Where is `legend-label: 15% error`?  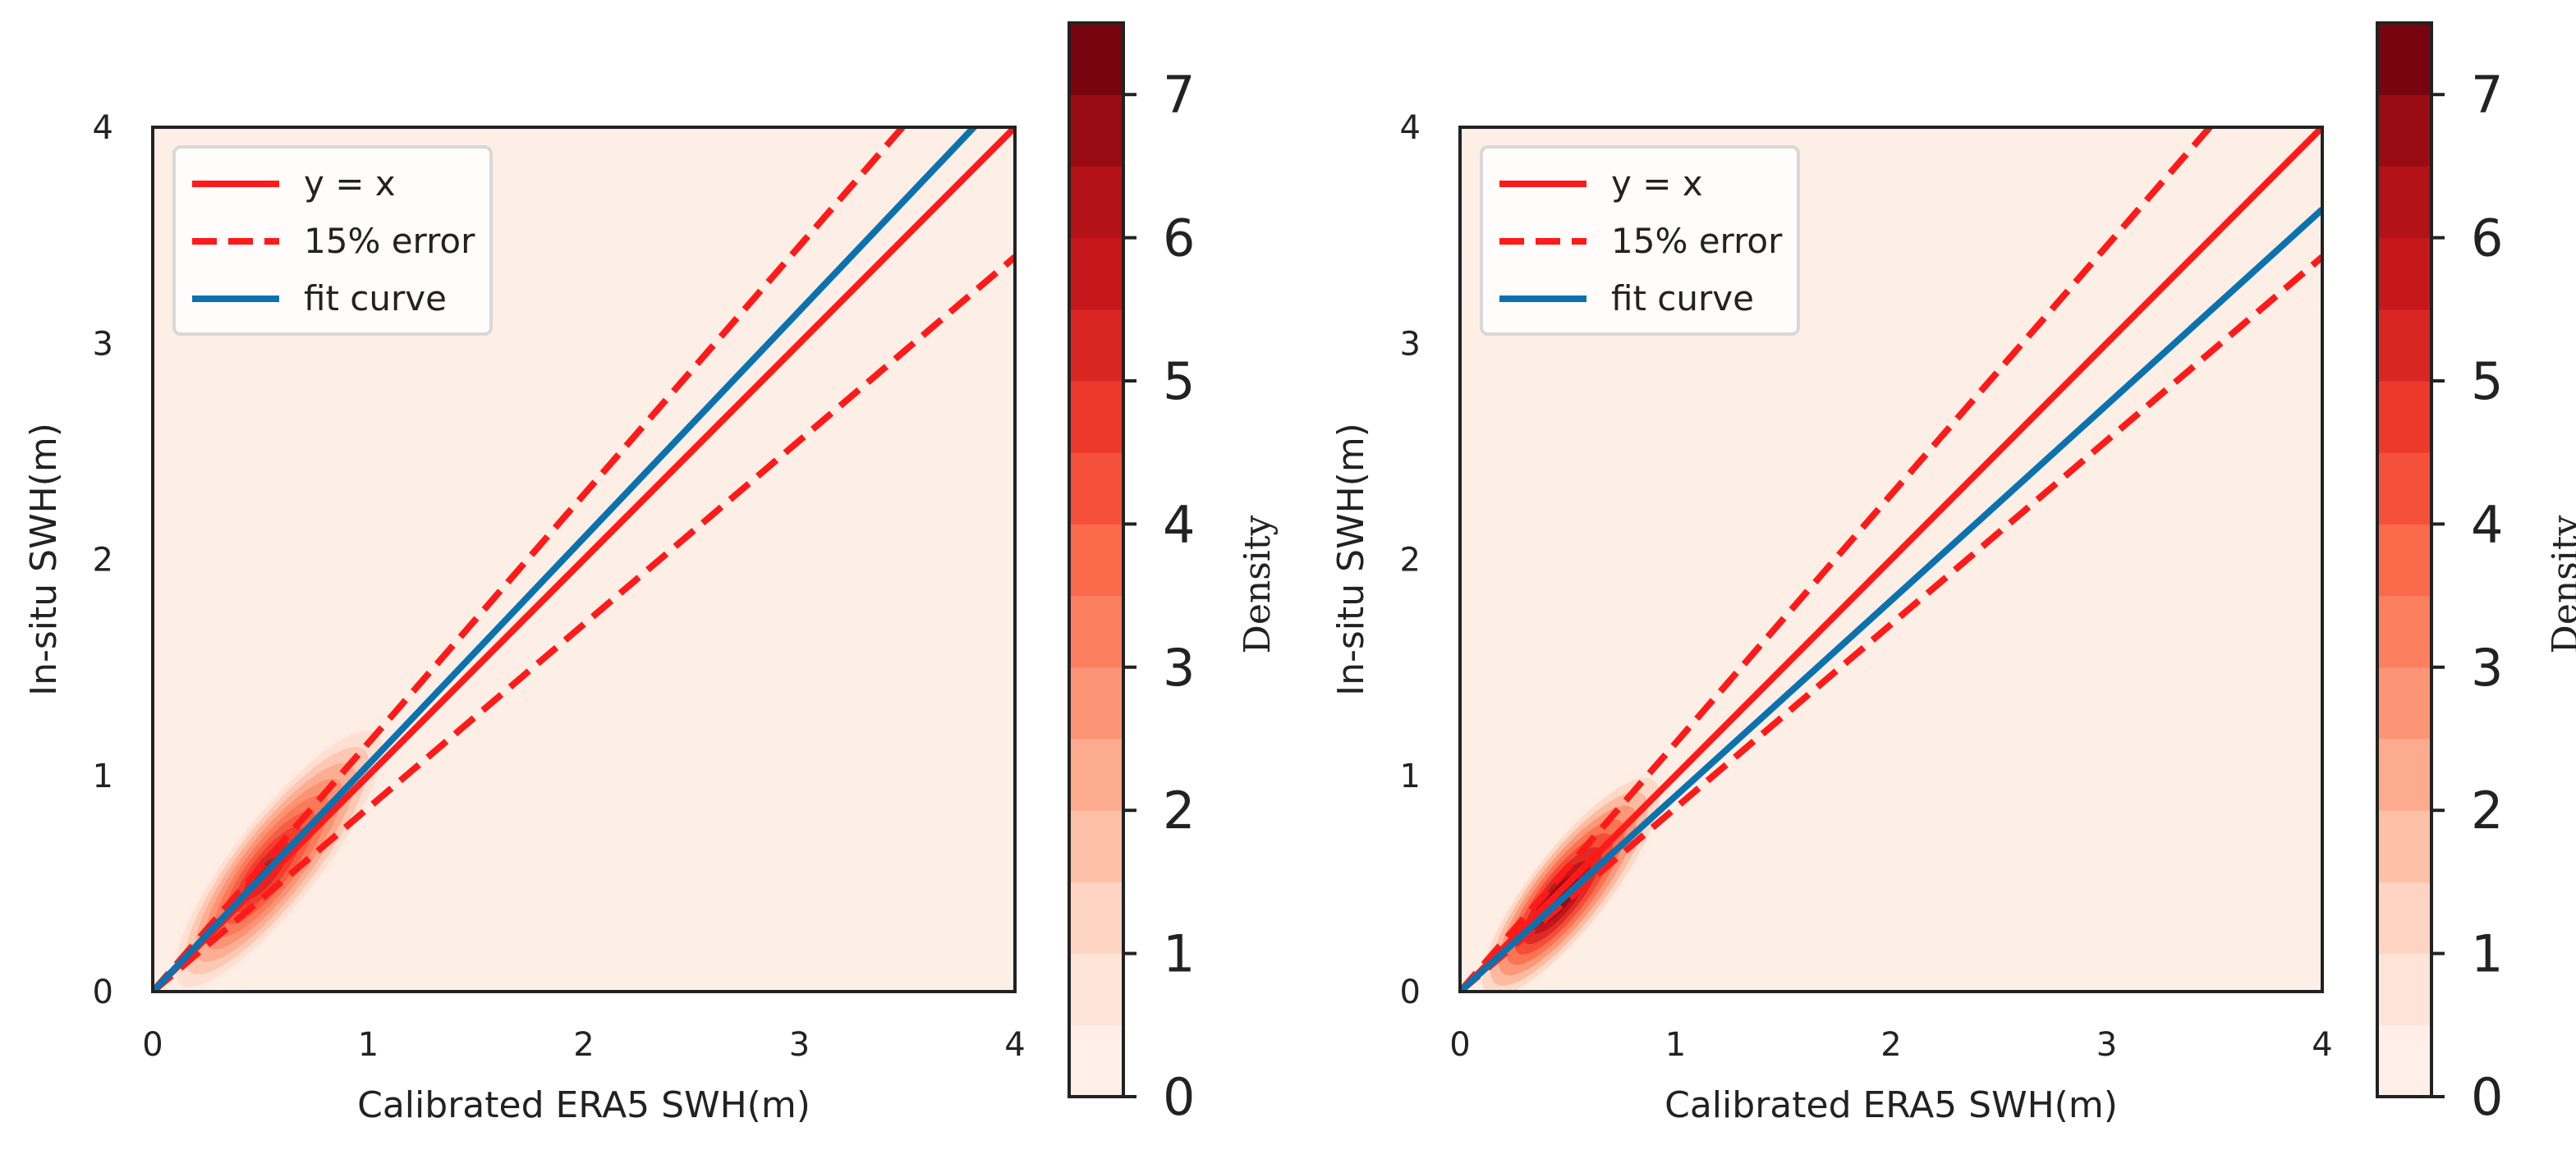 legend-label: 15% error is located at coordinates (389, 241).